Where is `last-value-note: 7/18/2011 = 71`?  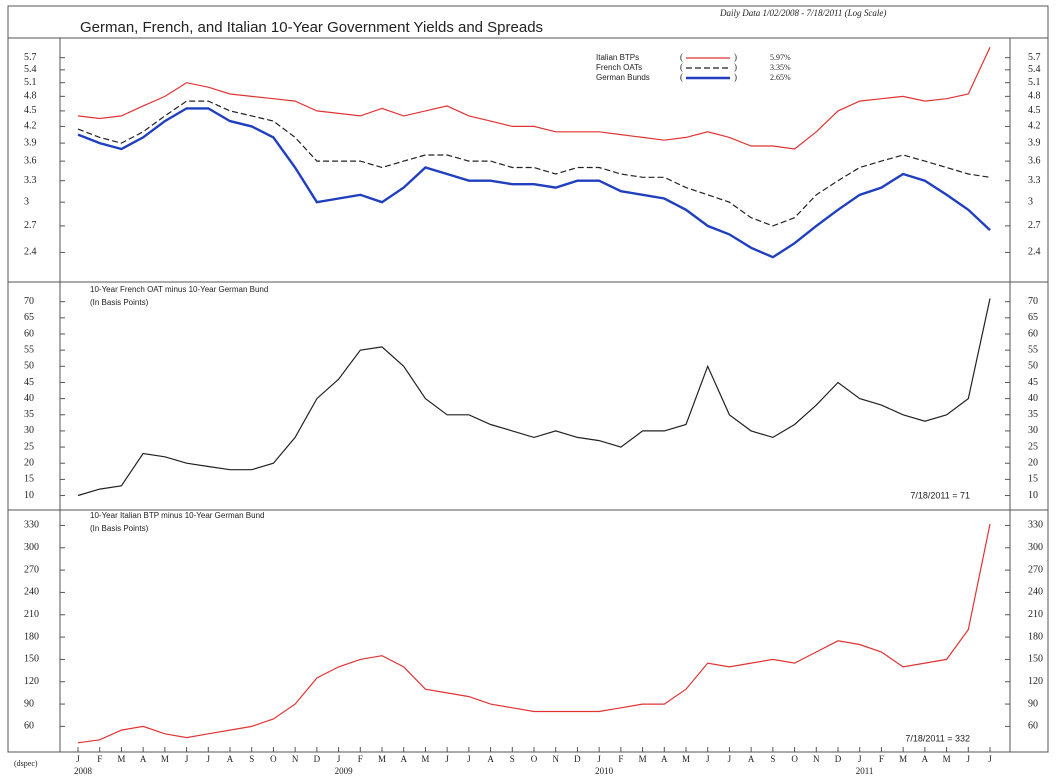
last-value-note: 7/18/2011 = 71 is located at coordinates (940, 495).